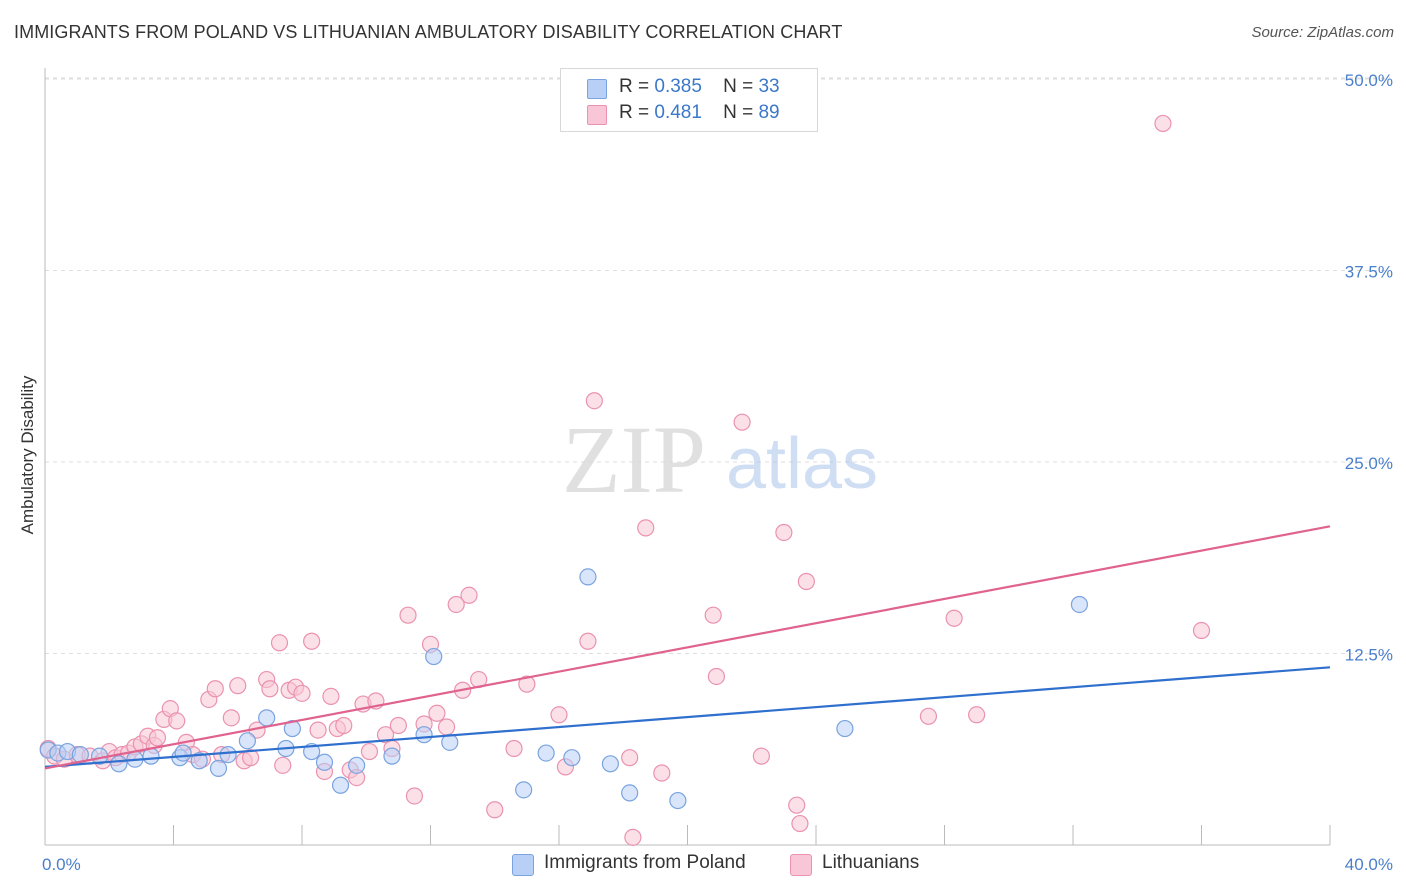 The width and height of the screenshot is (1406, 892). What do you see at coordinates (1369, 655) in the screenshot?
I see `y-tick-label-0: 12.5%` at bounding box center [1369, 655].